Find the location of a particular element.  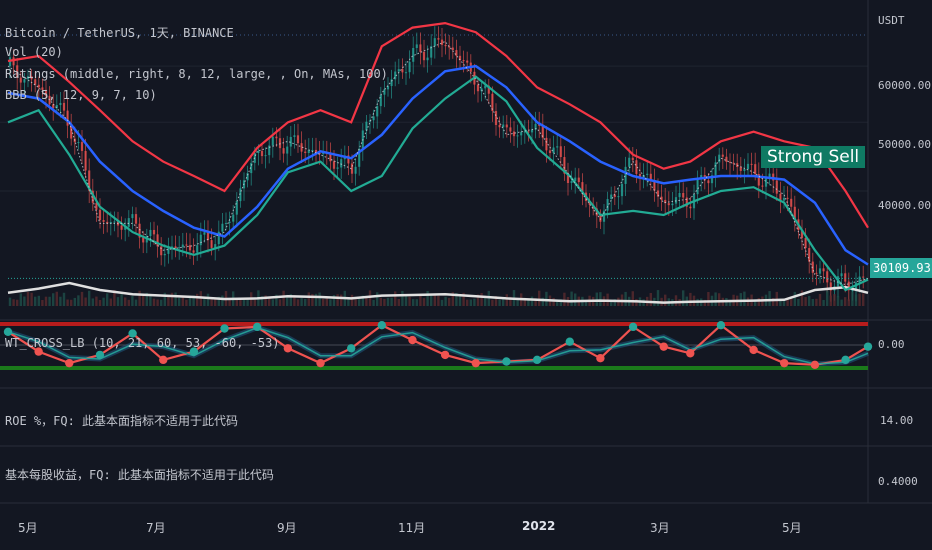

strong-sell-badge: Strong Sell is located at coordinates (813, 157).